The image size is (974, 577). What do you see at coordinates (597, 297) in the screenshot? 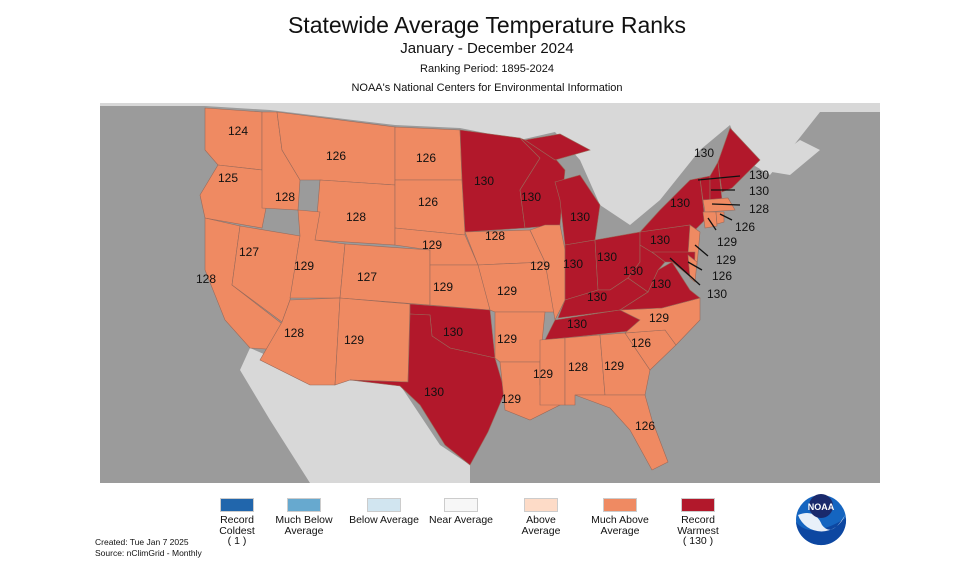
I see `rank-label-ky: 130` at bounding box center [597, 297].